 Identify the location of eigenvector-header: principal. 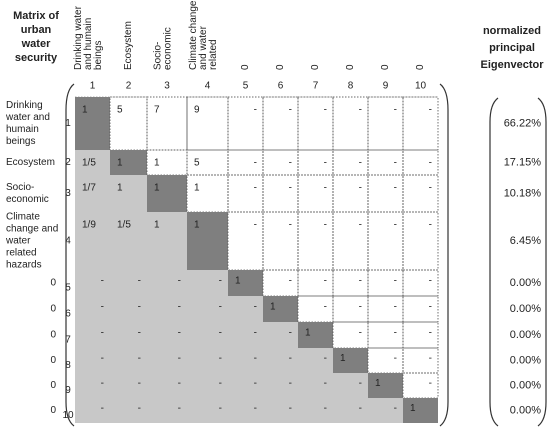
(512, 48).